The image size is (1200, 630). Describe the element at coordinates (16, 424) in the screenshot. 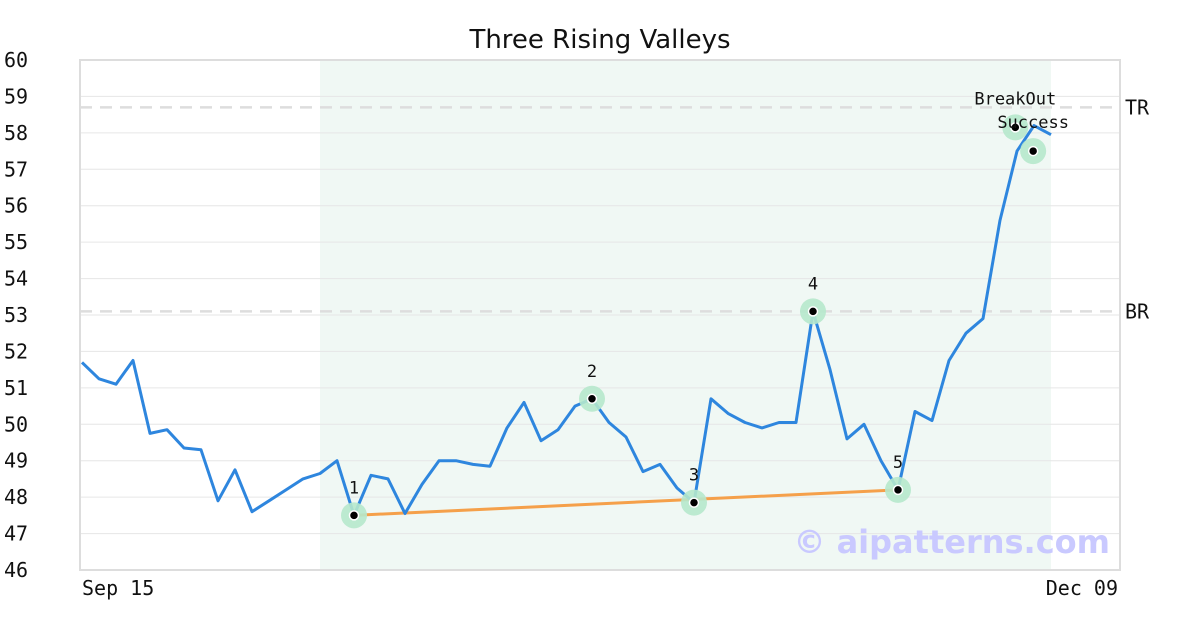

I see `y-tick-label: 50` at that location.